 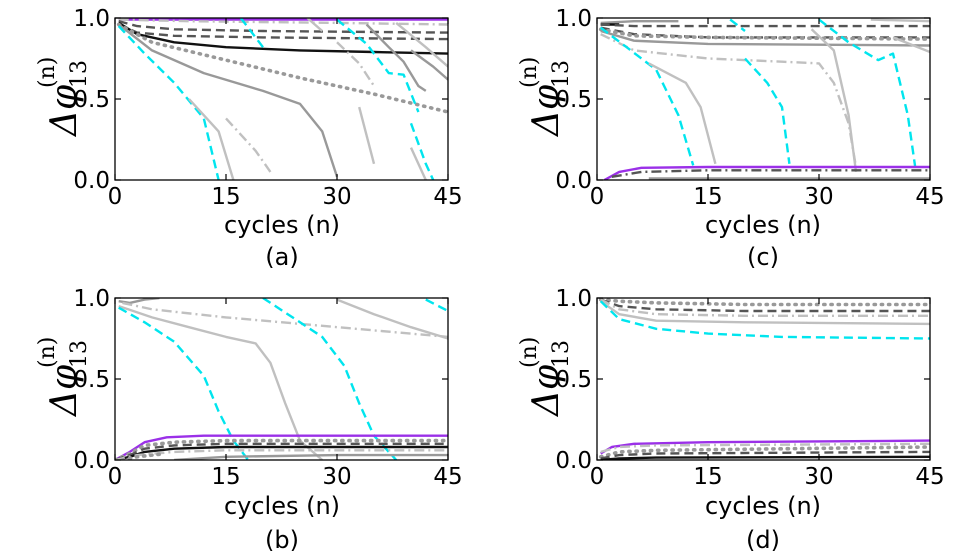 I want to click on panel-label: (a), so click(x=281, y=257).